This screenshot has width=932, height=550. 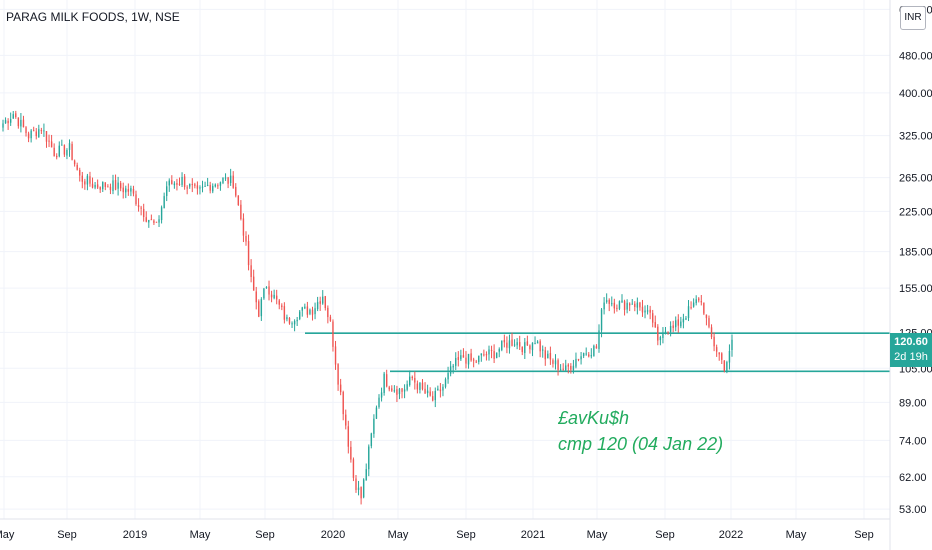 I want to click on price-tick-label: 265.00, so click(x=915, y=179).